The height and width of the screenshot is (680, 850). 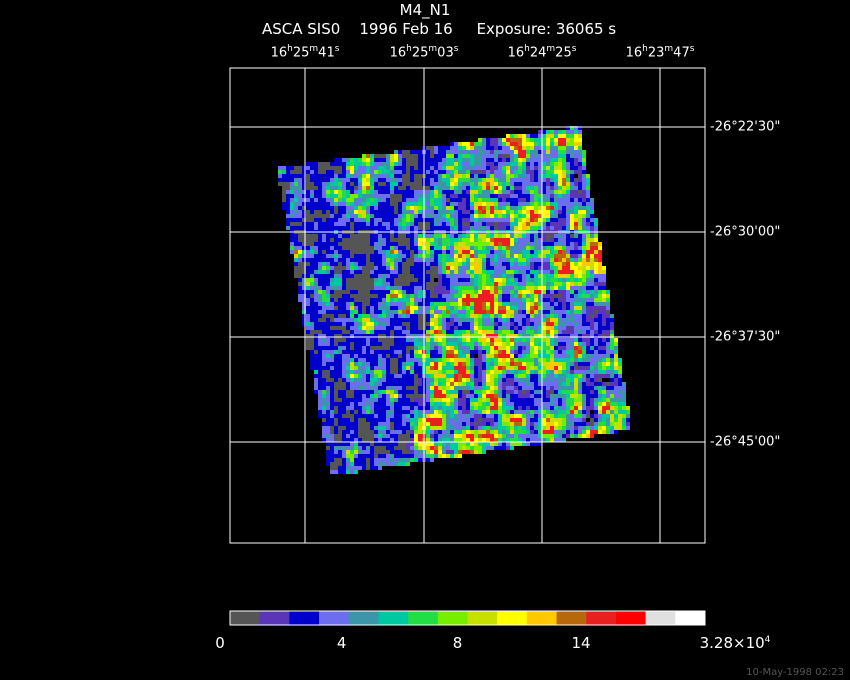 I want to click on dec-tick-label: -26°30'00", so click(x=745, y=232).